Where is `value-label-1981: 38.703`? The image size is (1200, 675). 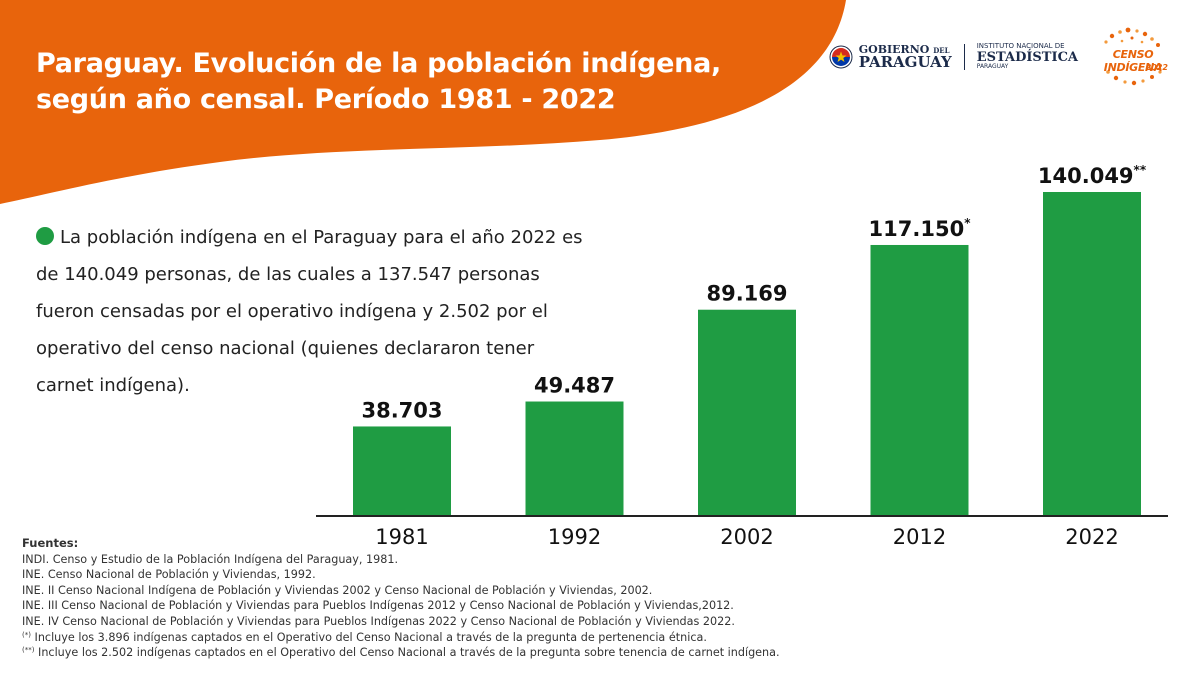 value-label-1981: 38.703 is located at coordinates (401, 410).